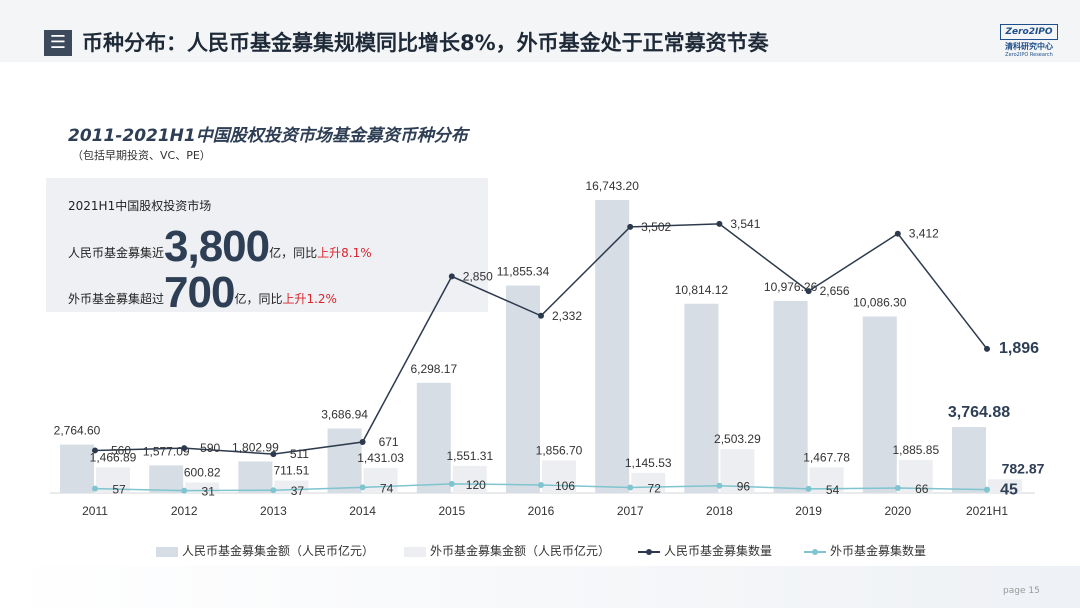  I want to click on legend-label: 外币基金募集金额（人民币亿元）, so click(520, 551).